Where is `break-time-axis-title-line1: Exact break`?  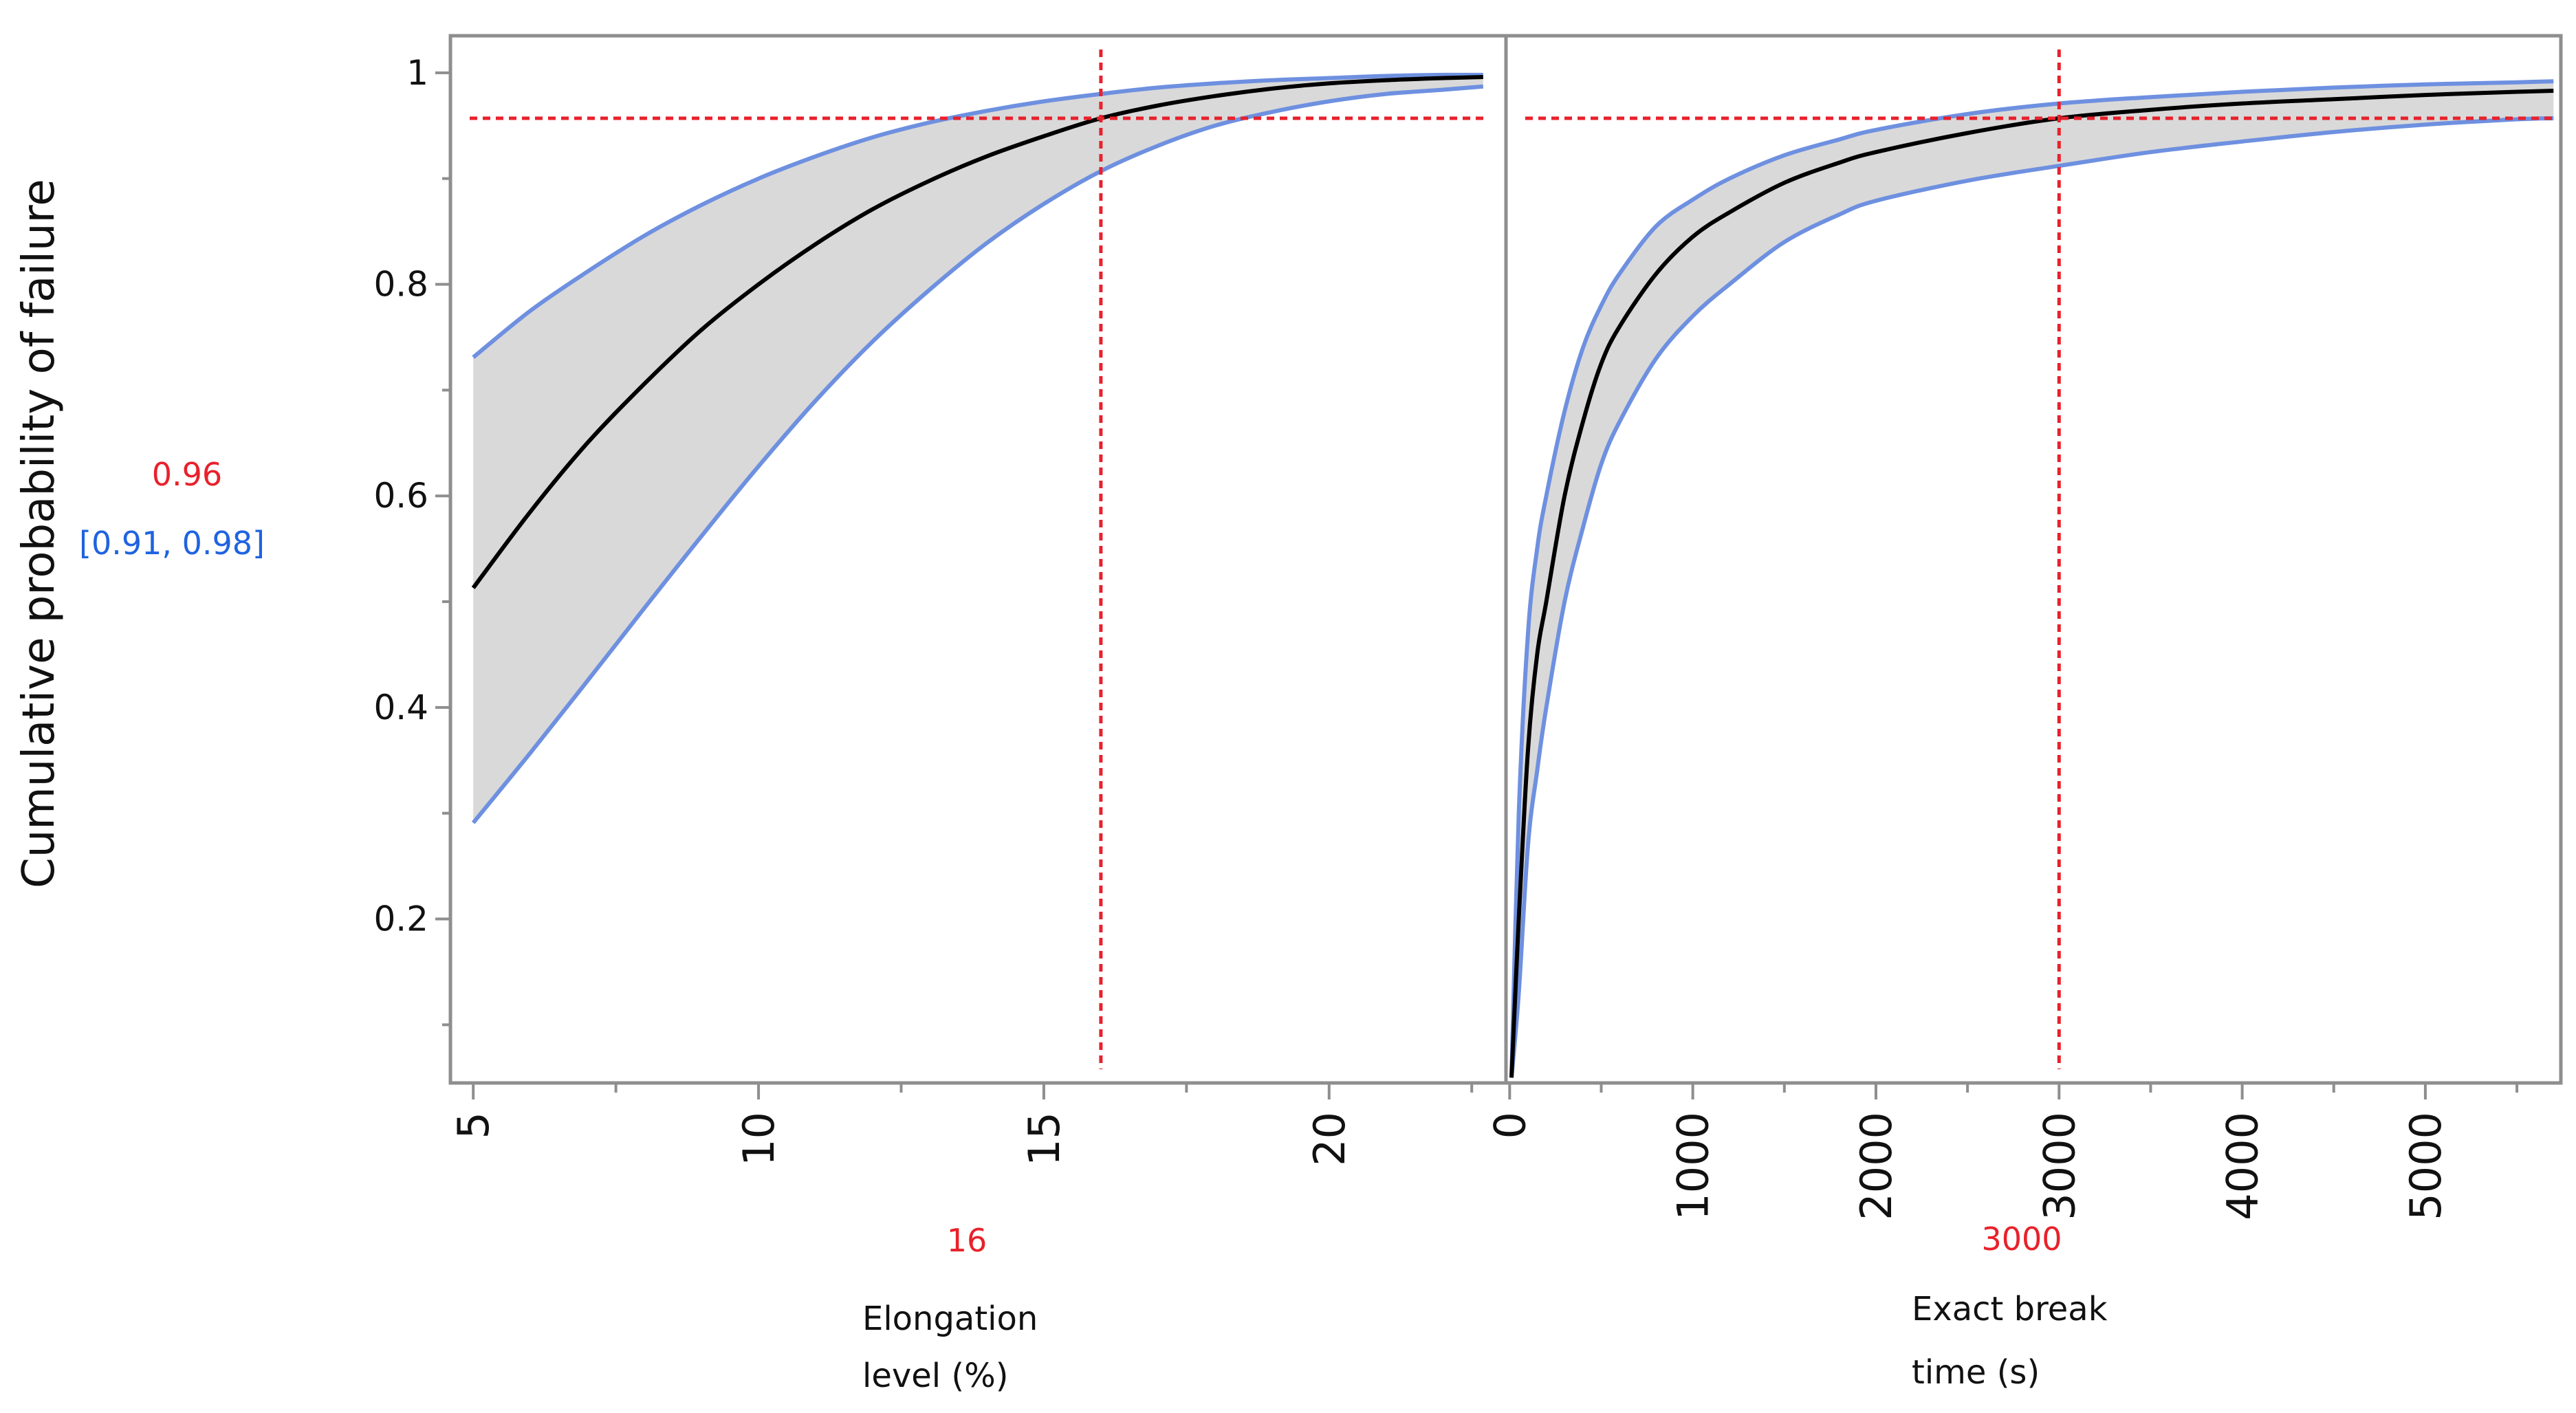 break-time-axis-title-line1: Exact break is located at coordinates (2010, 1309).